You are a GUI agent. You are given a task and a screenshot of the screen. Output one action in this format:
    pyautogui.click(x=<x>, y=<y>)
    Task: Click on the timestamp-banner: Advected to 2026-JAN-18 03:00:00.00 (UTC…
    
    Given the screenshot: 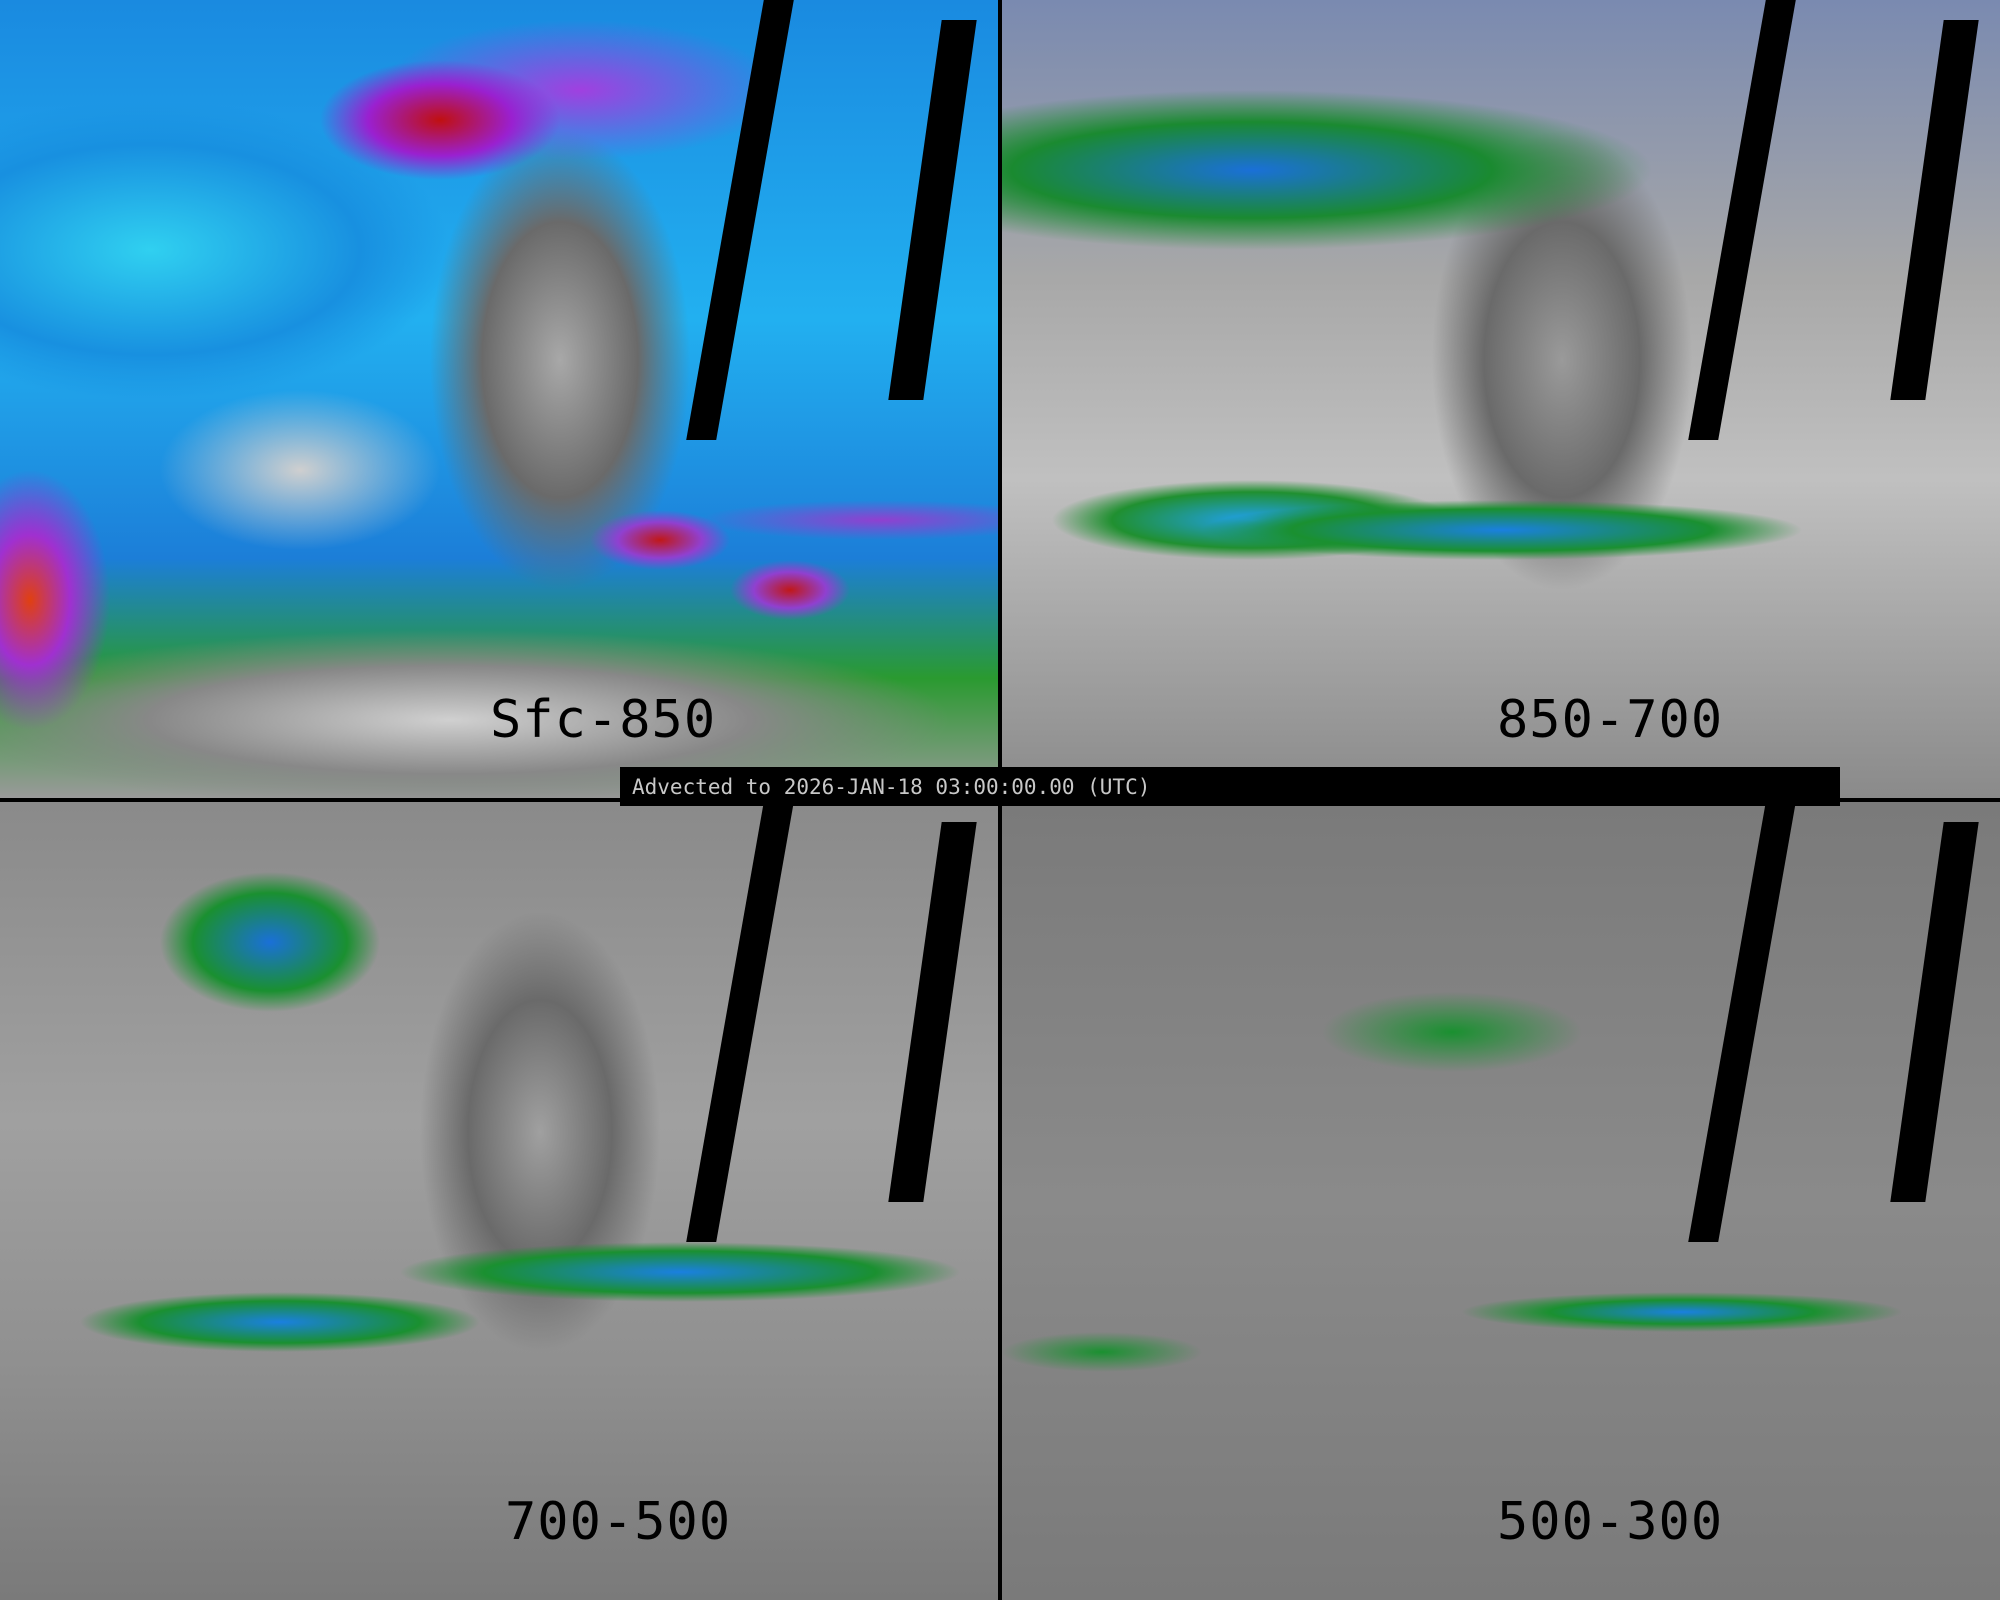 What is the action you would take?
    pyautogui.click(x=1230, y=786)
    